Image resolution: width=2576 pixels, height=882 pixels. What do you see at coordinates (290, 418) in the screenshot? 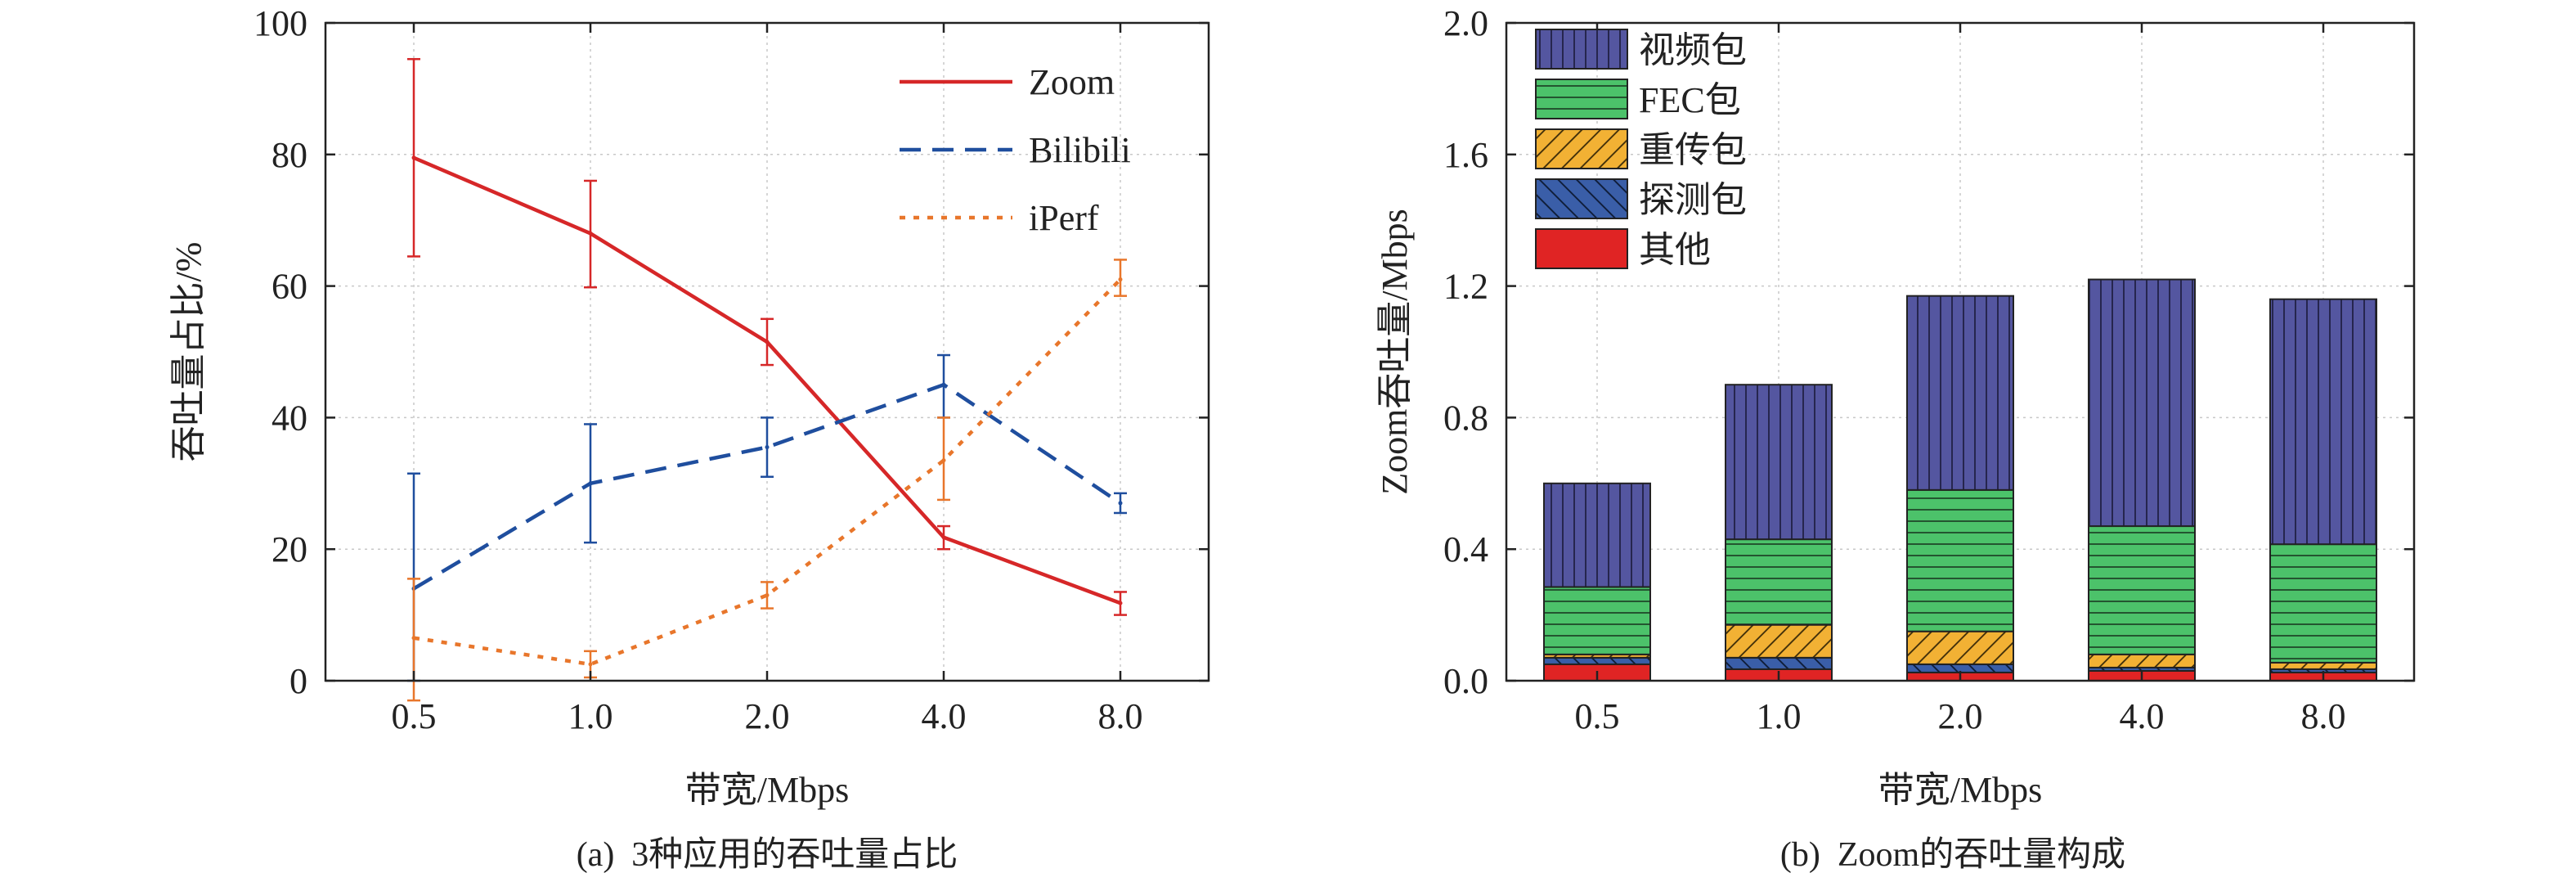
I see `panel-a-y-tick-label: 40` at bounding box center [290, 418].